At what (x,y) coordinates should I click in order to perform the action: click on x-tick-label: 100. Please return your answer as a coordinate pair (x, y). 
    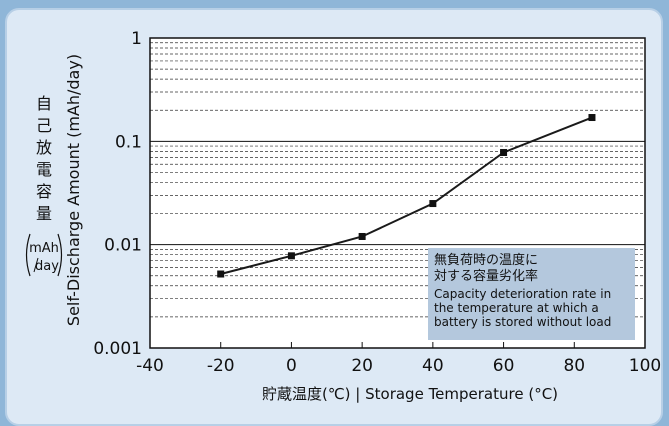
    Looking at the image, I should click on (645, 366).